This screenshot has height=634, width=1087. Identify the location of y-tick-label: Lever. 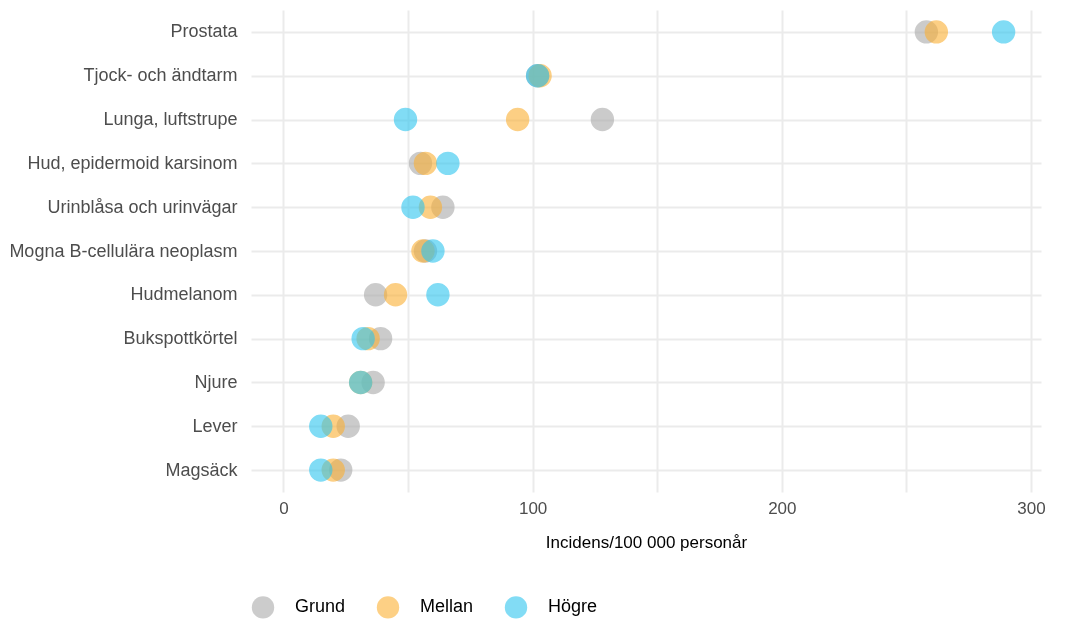
(215, 425).